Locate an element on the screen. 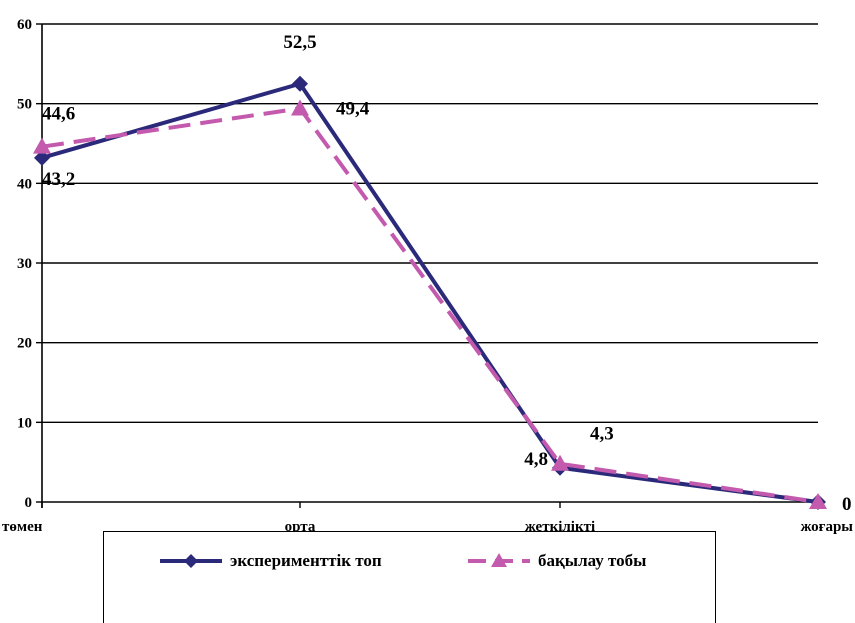 Image resolution: width=855 pixels, height=623 pixels. y-tick-label: 0 is located at coordinates (29, 503).